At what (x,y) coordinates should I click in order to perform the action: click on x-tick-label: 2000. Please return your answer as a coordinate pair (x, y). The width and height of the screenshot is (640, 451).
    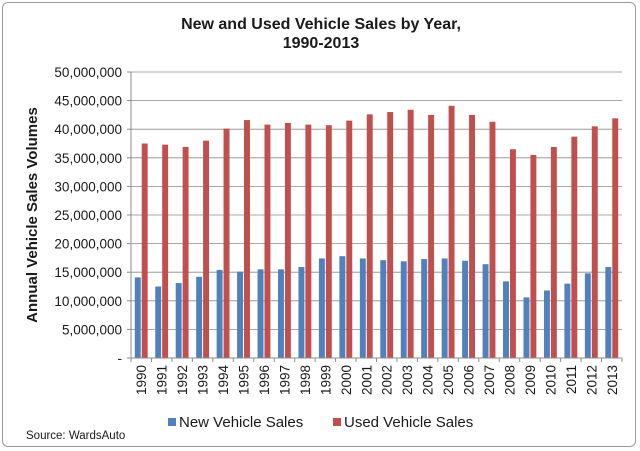
    Looking at the image, I should click on (346, 380).